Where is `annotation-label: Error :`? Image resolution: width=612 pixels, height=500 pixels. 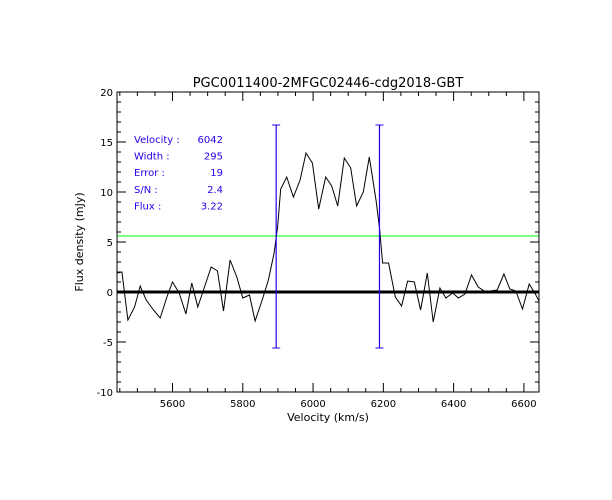
annotation-label: Error : is located at coordinates (149, 173).